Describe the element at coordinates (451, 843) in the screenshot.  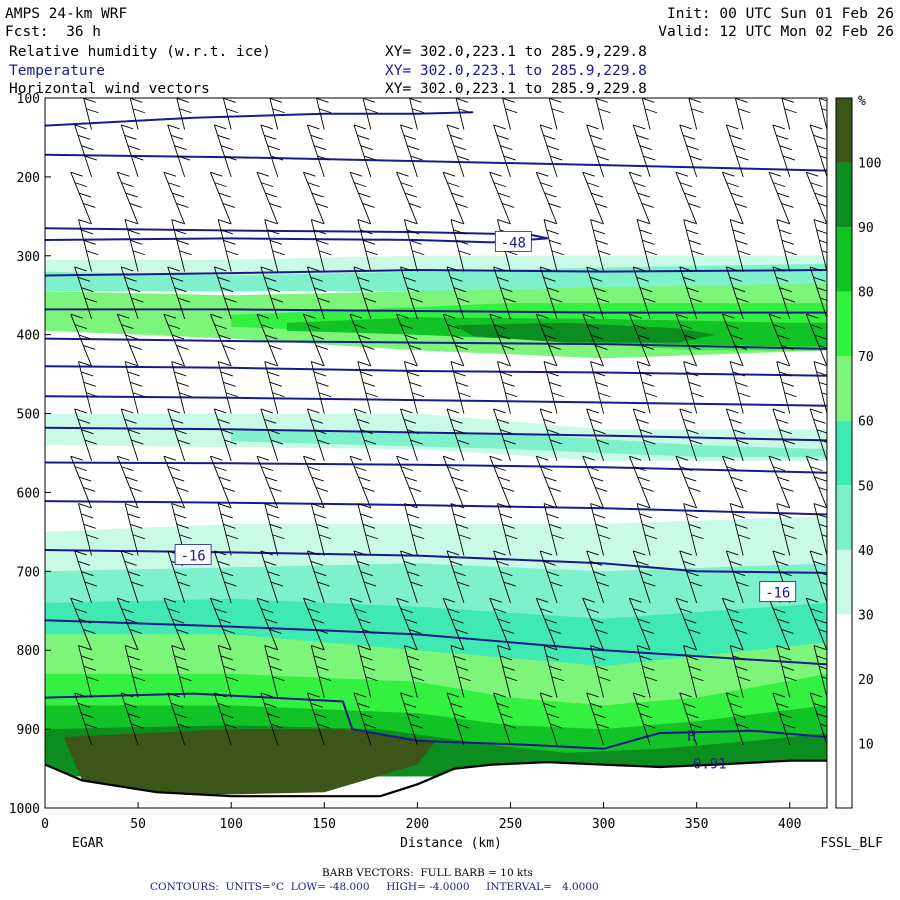
I see `x-axis-label: Distance (km)` at that location.